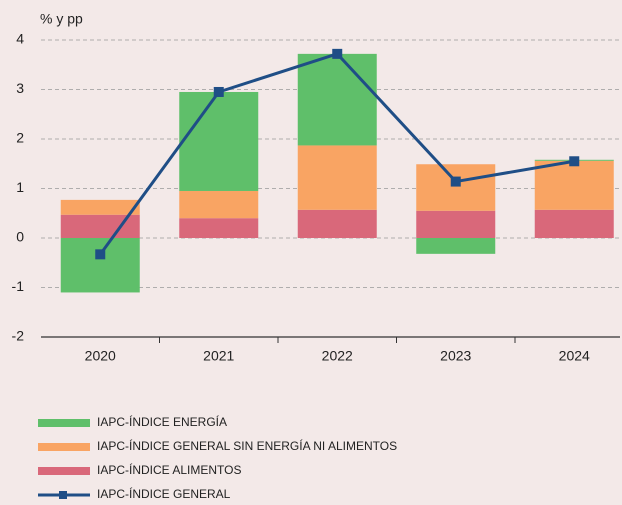  Describe the element at coordinates (574, 356) in the screenshot. I see `x-tick-label: 2024` at that location.